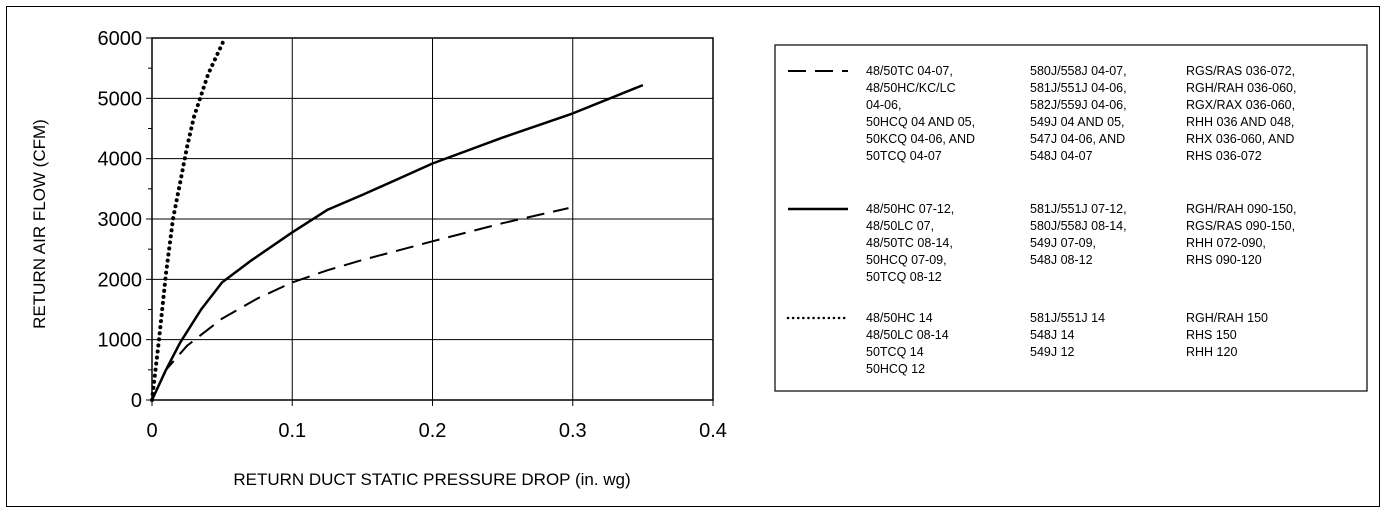  What do you see at coordinates (1067, 318) in the screenshot?
I see `legend-label: 581J/551J 14` at bounding box center [1067, 318].